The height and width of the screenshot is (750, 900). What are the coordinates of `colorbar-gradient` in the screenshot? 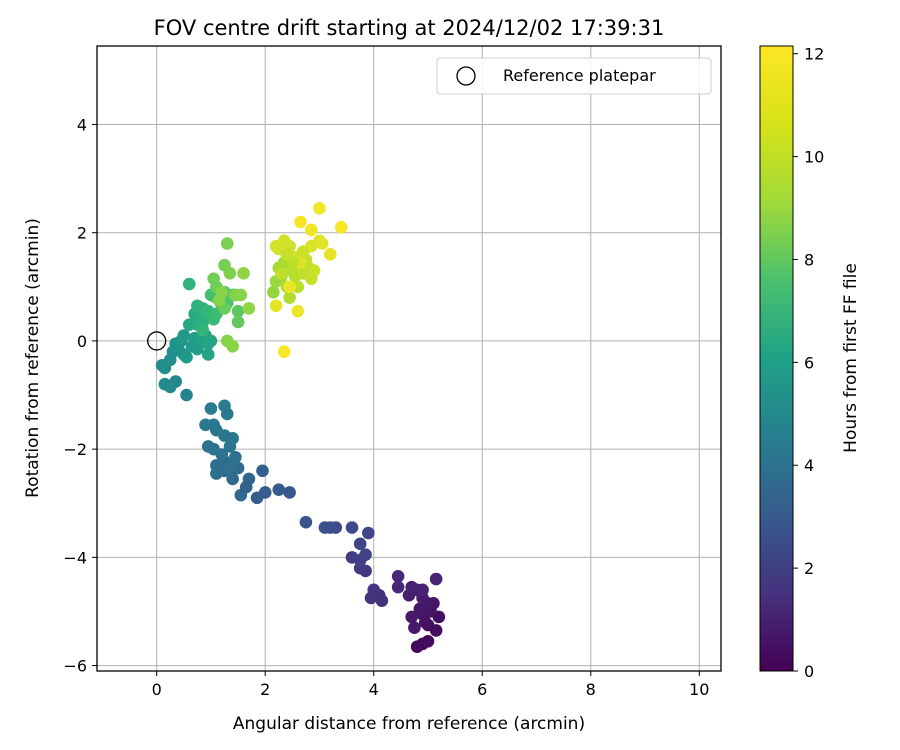 It's located at (776, 358).